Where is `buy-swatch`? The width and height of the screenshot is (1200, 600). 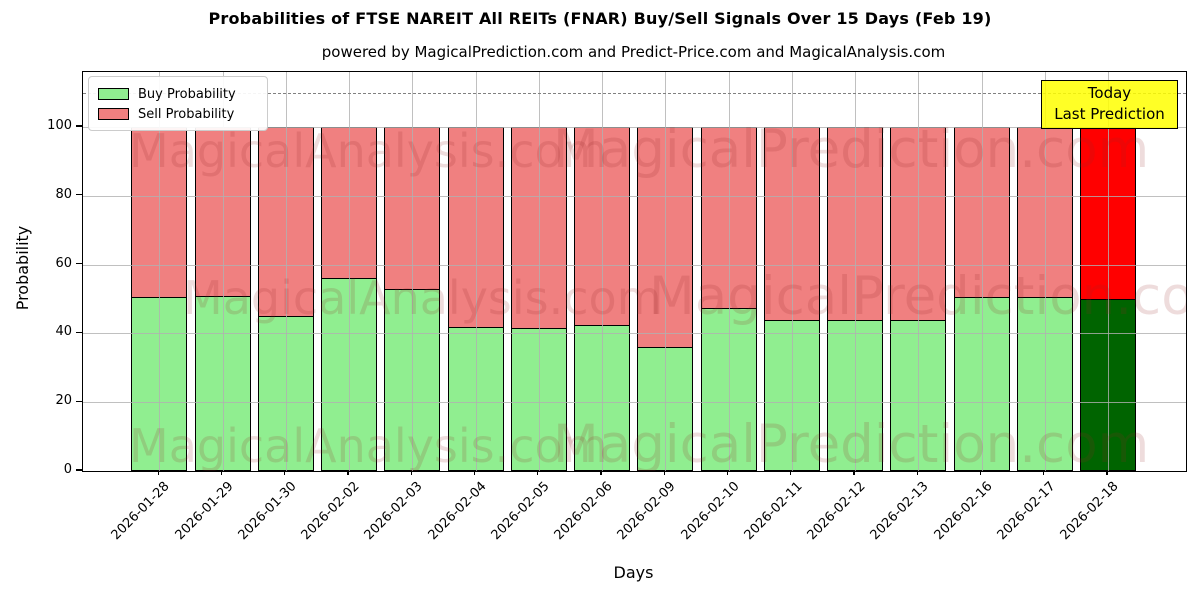
buy-swatch is located at coordinates (113, 94).